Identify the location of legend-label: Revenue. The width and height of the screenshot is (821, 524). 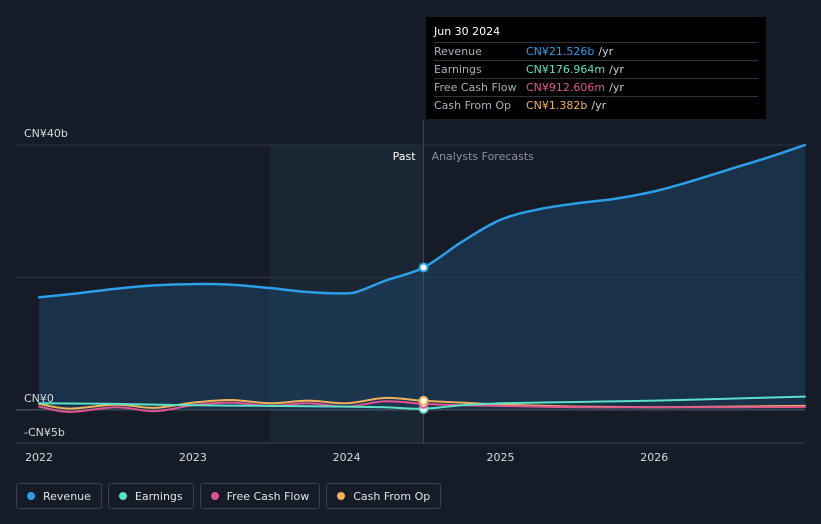
(67, 496).